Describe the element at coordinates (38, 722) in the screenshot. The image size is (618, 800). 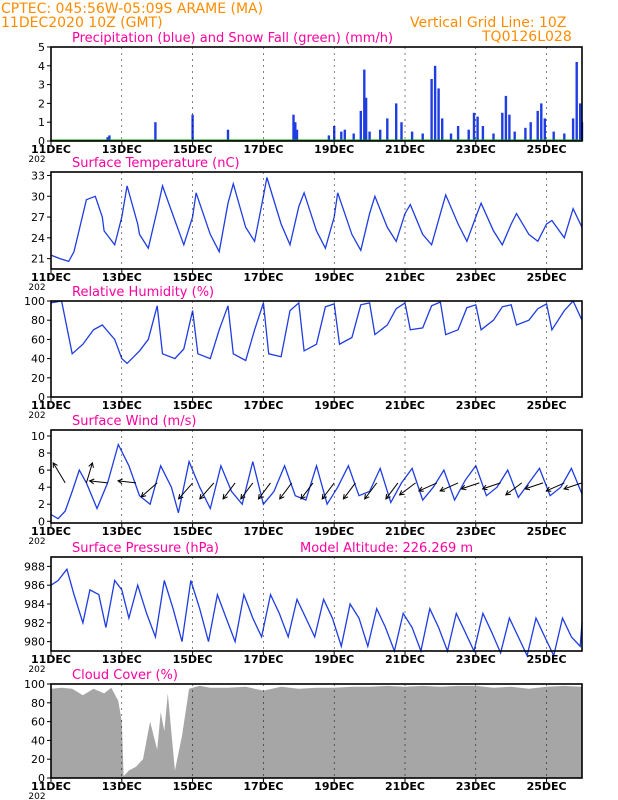
I see `y-tick-label: 60` at that location.